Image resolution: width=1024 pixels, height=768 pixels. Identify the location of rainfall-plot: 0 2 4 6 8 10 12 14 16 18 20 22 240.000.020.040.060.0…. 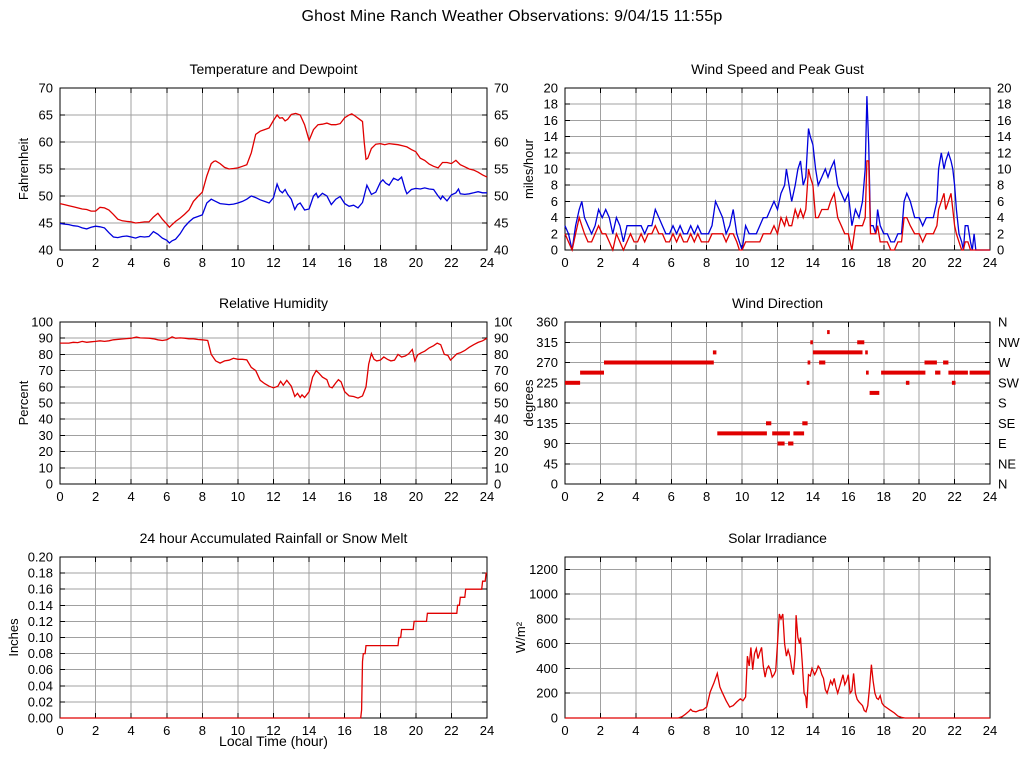
(250, 644).